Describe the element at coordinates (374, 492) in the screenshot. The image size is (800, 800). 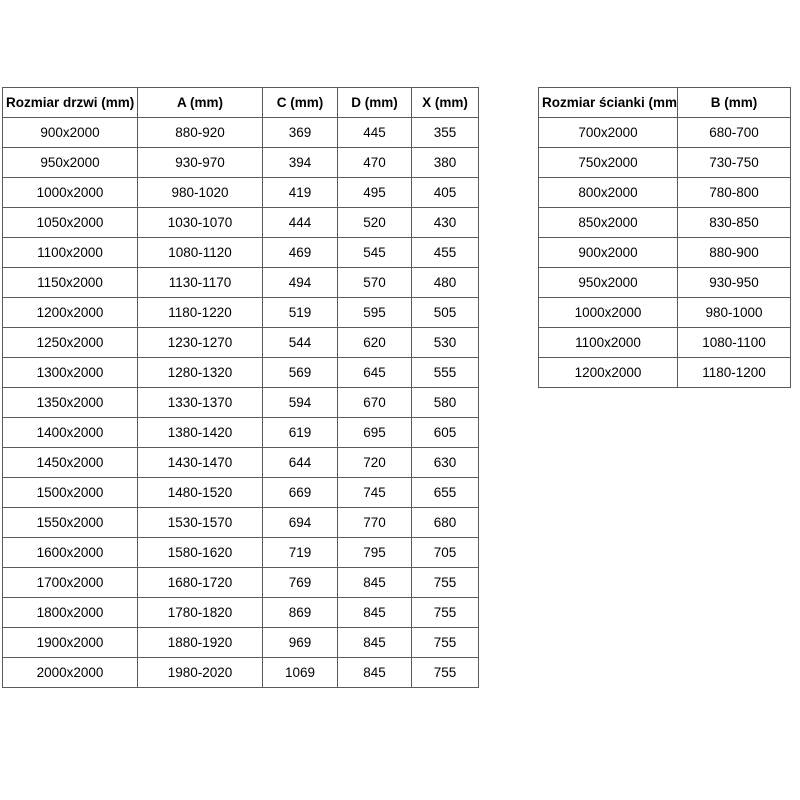
I see `table-cell: 745` at that location.